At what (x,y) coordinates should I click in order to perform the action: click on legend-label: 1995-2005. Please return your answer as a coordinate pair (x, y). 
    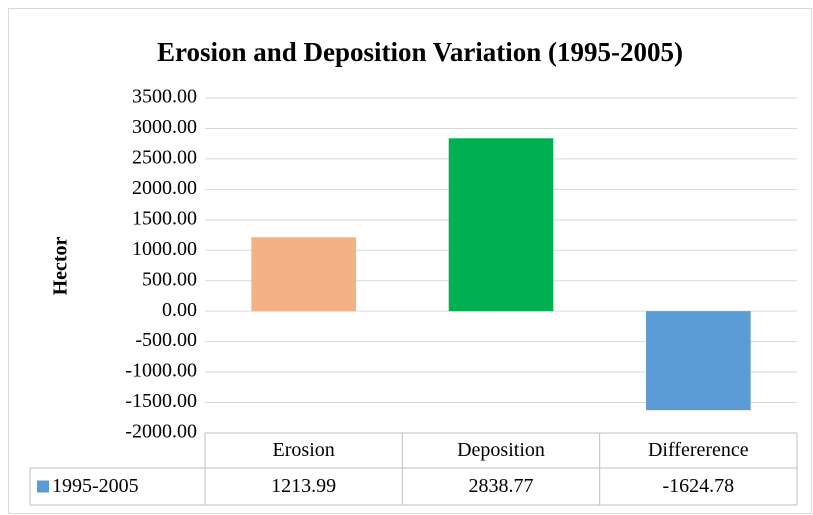
    Looking at the image, I should click on (95, 486).